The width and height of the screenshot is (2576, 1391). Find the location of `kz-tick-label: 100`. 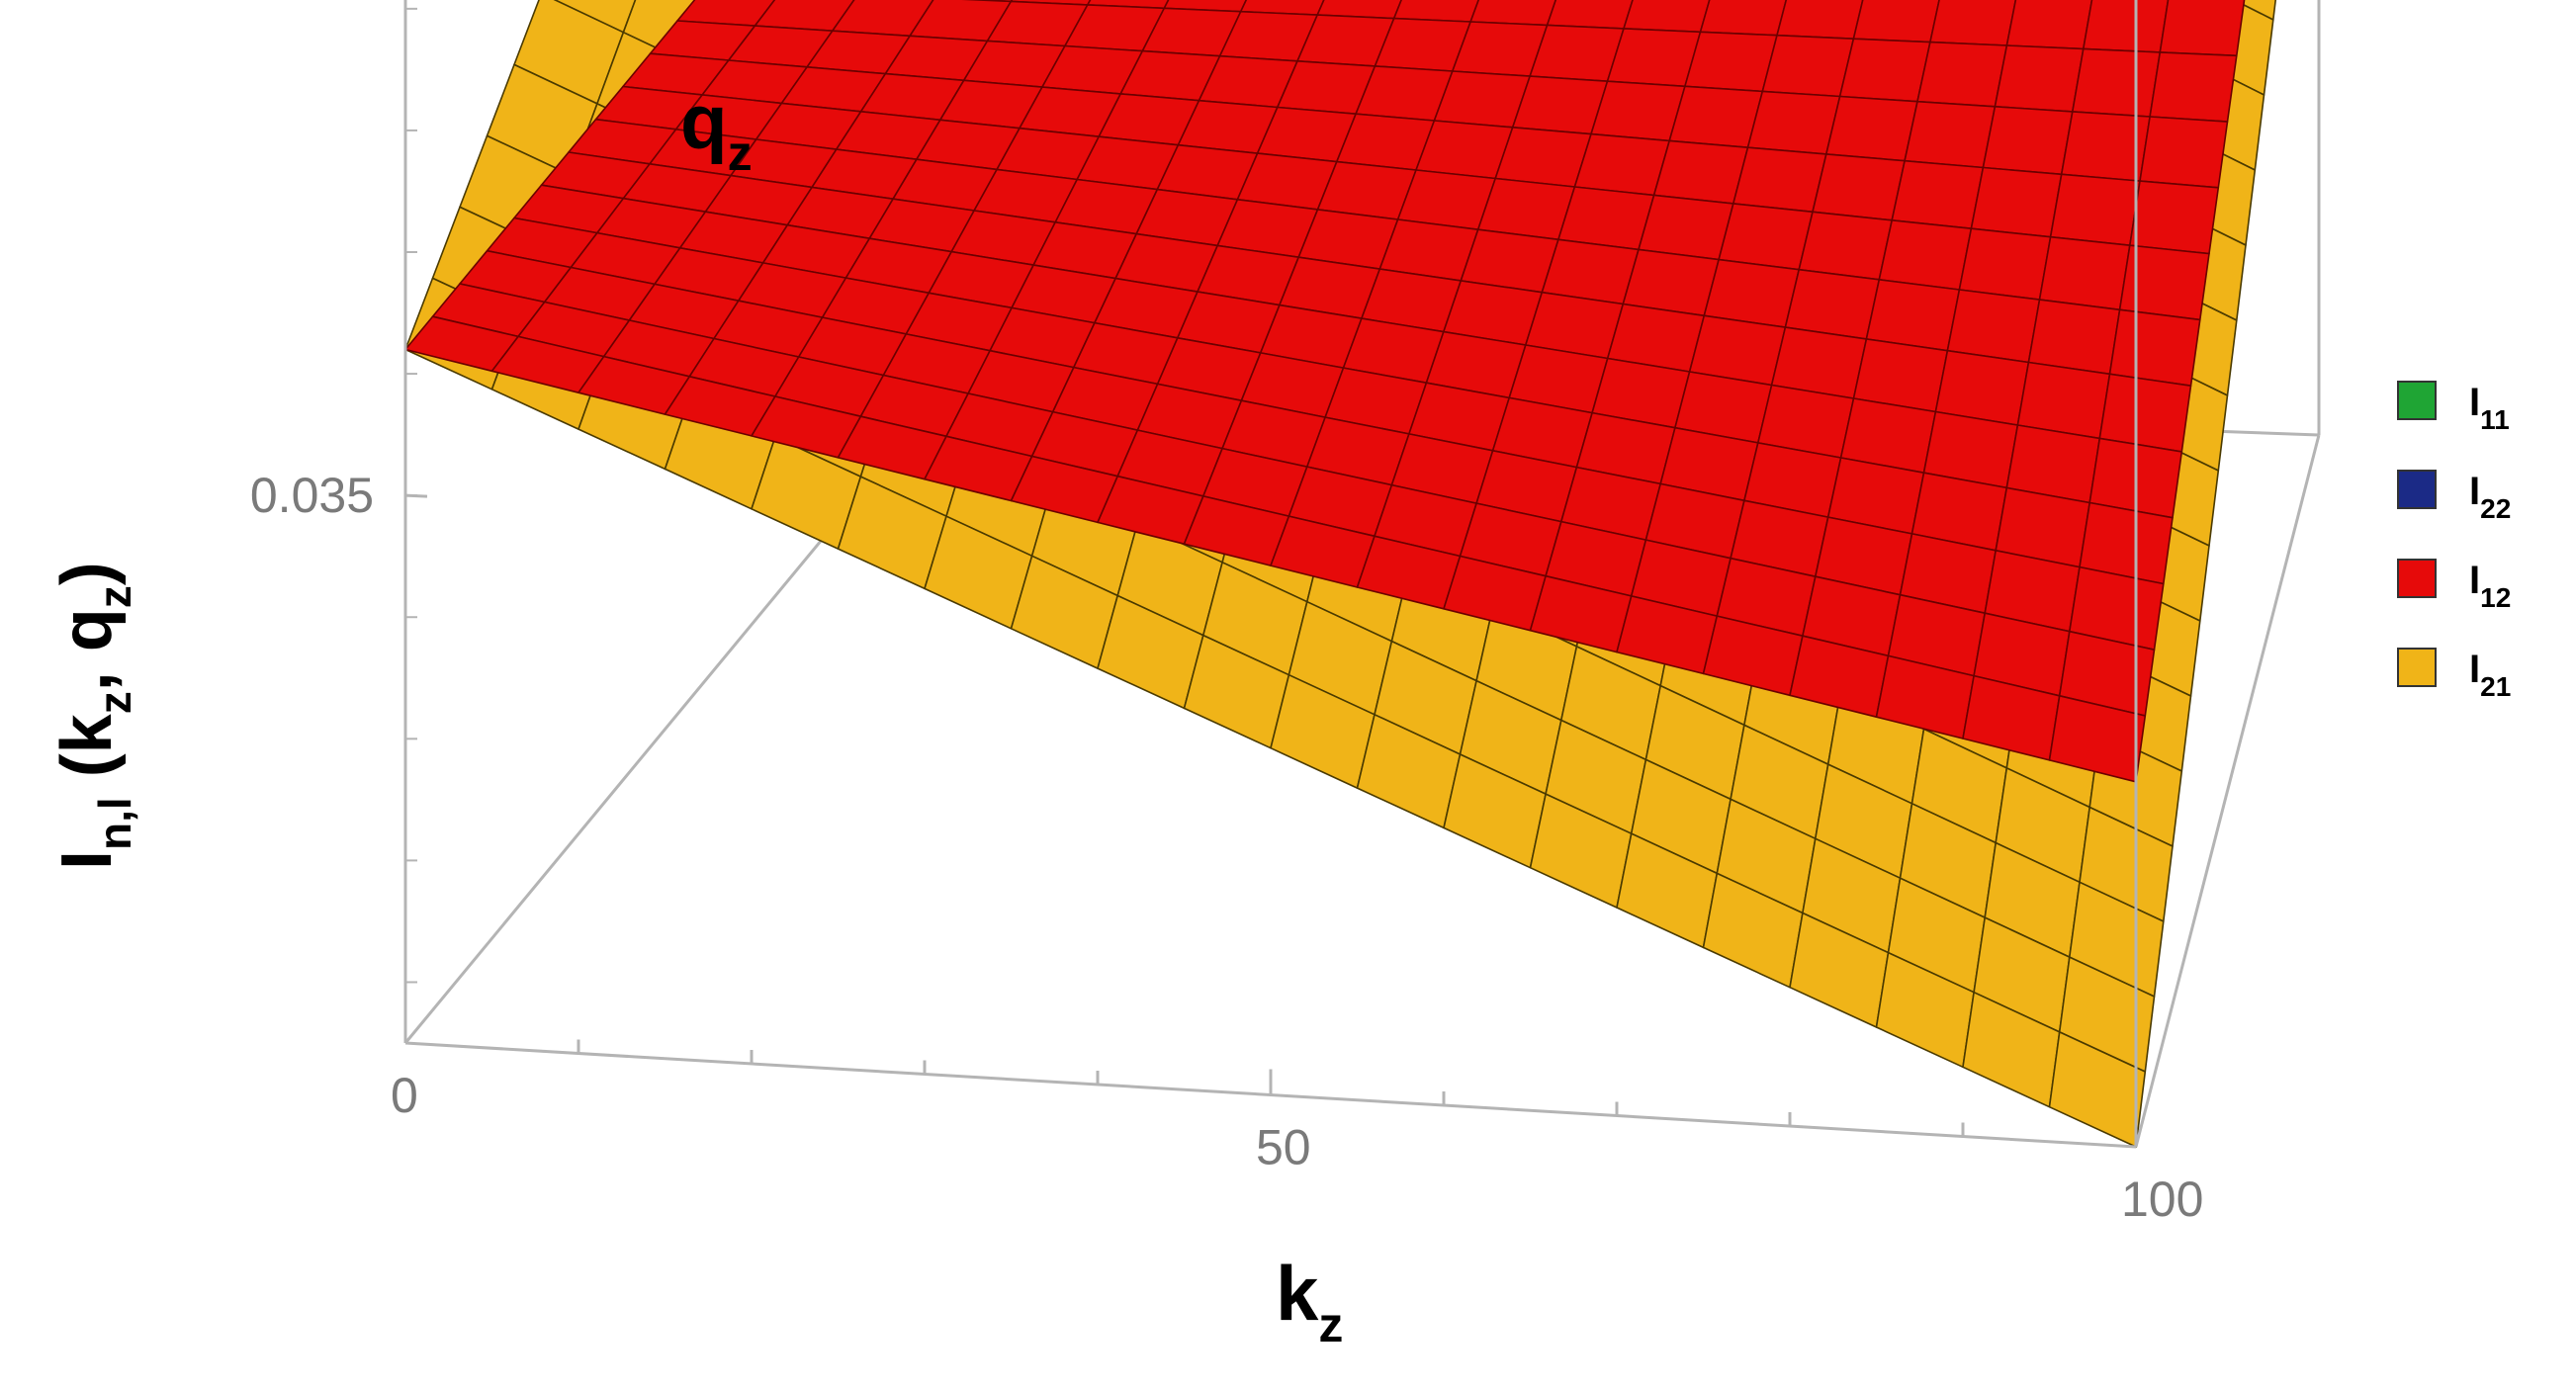

kz-tick-label: 100 is located at coordinates (2162, 1199).